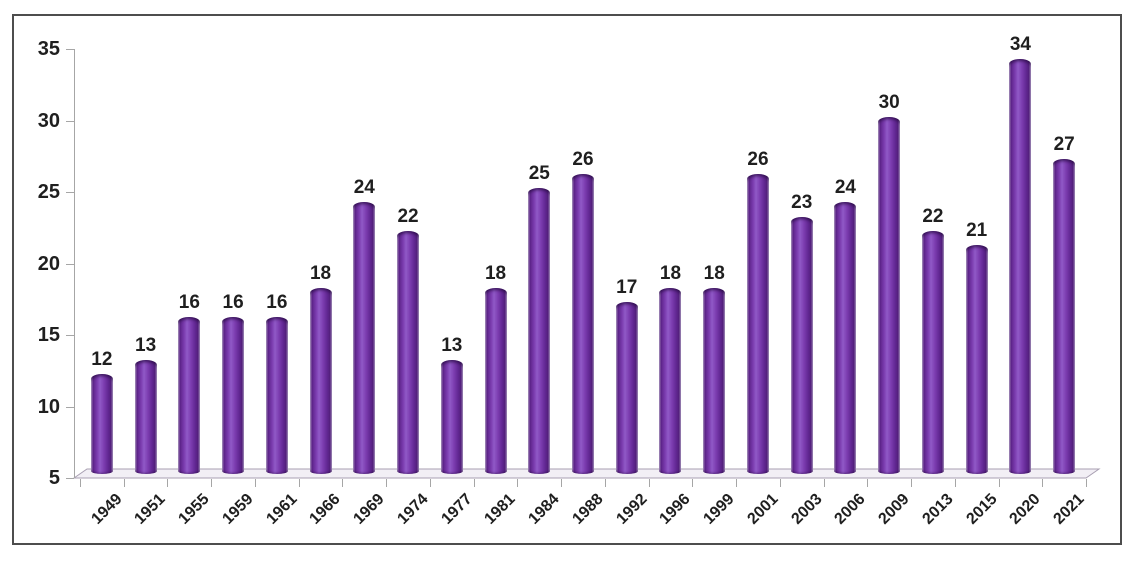  What do you see at coordinates (101, 423) in the screenshot?
I see `bar-1949` at bounding box center [101, 423].